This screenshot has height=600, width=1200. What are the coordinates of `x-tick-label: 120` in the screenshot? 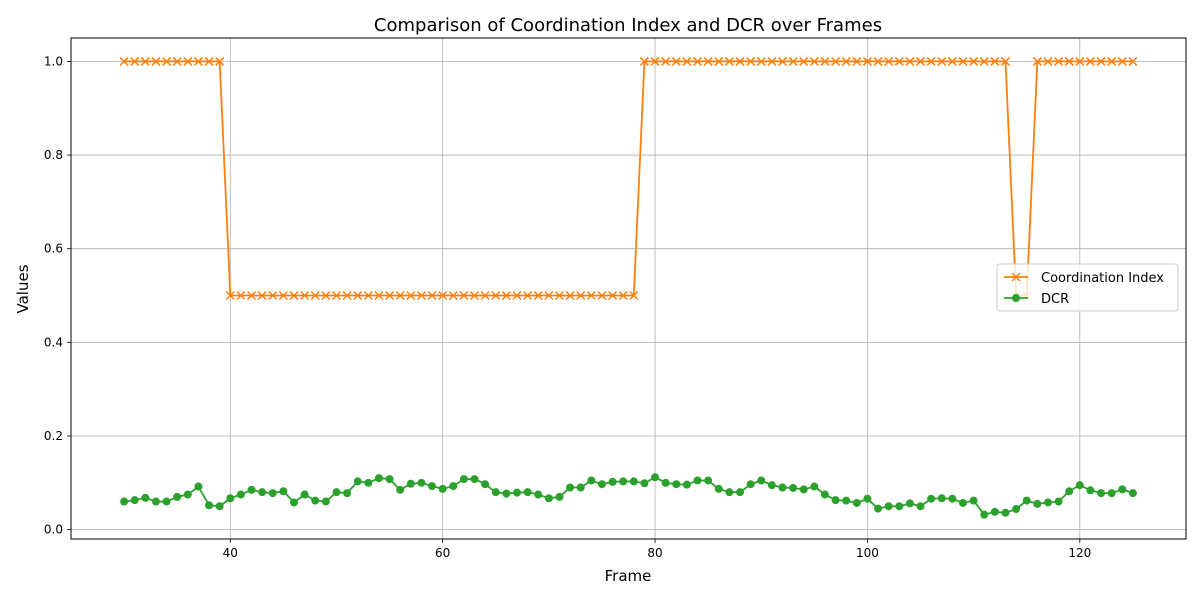 It's located at (1079, 553).